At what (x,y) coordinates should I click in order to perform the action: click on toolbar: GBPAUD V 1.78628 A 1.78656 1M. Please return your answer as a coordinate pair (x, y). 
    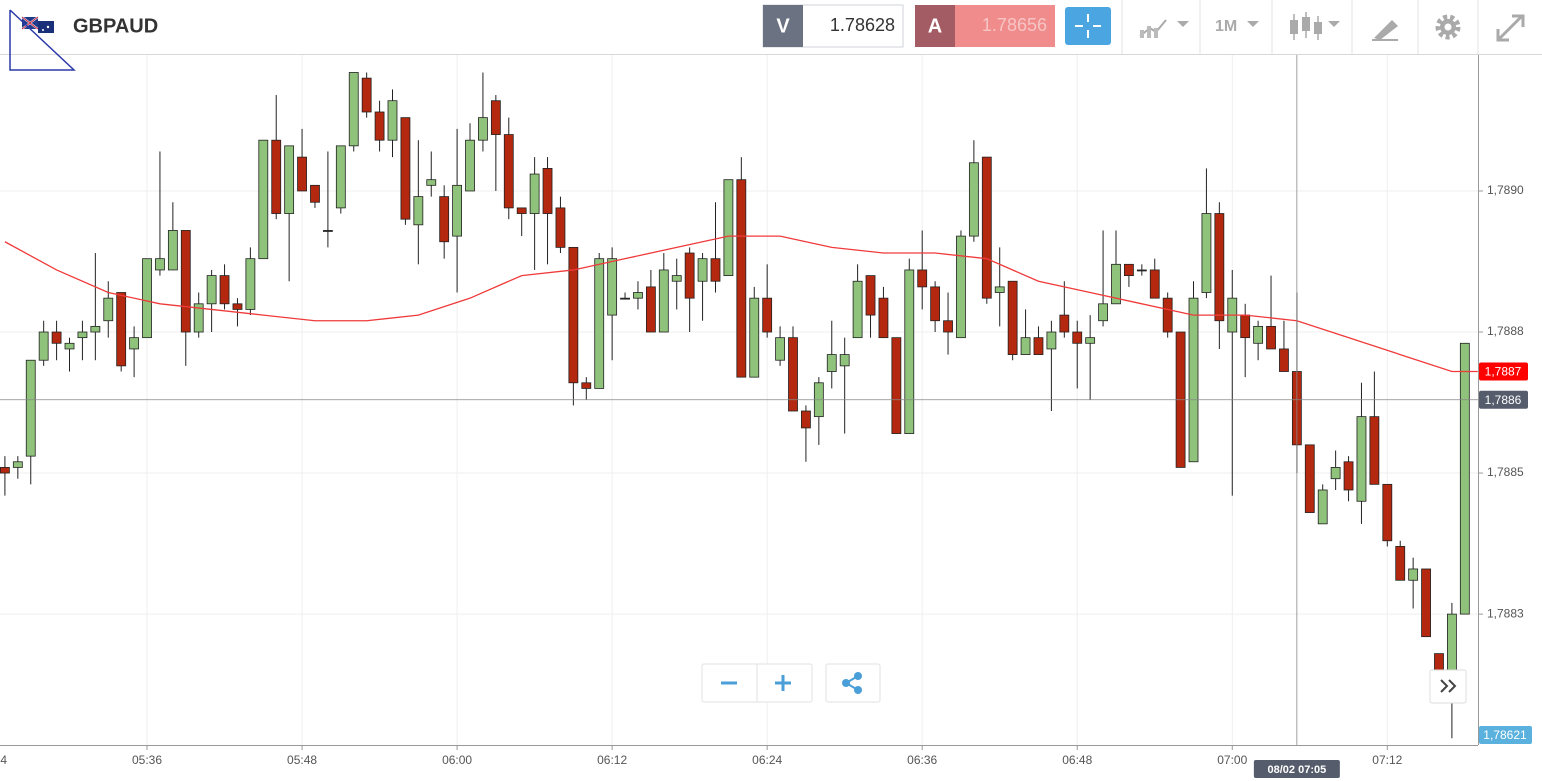
    Looking at the image, I should click on (771, 27).